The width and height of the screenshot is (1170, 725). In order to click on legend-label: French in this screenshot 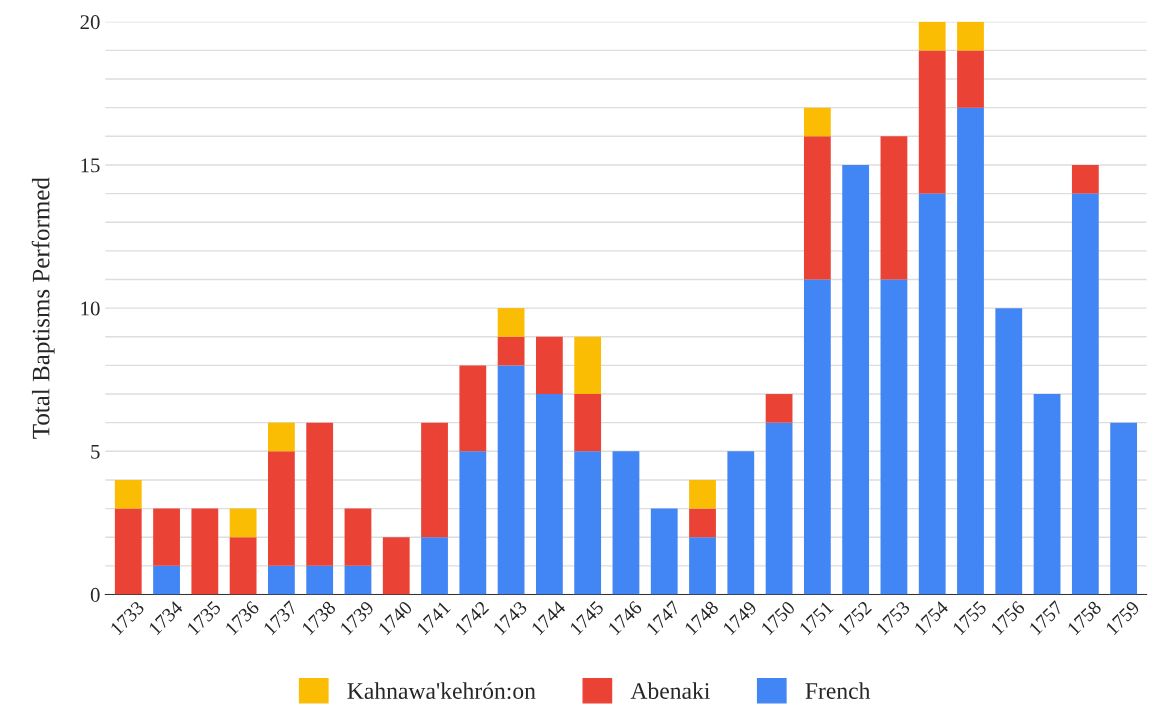, I will do `click(838, 690)`.